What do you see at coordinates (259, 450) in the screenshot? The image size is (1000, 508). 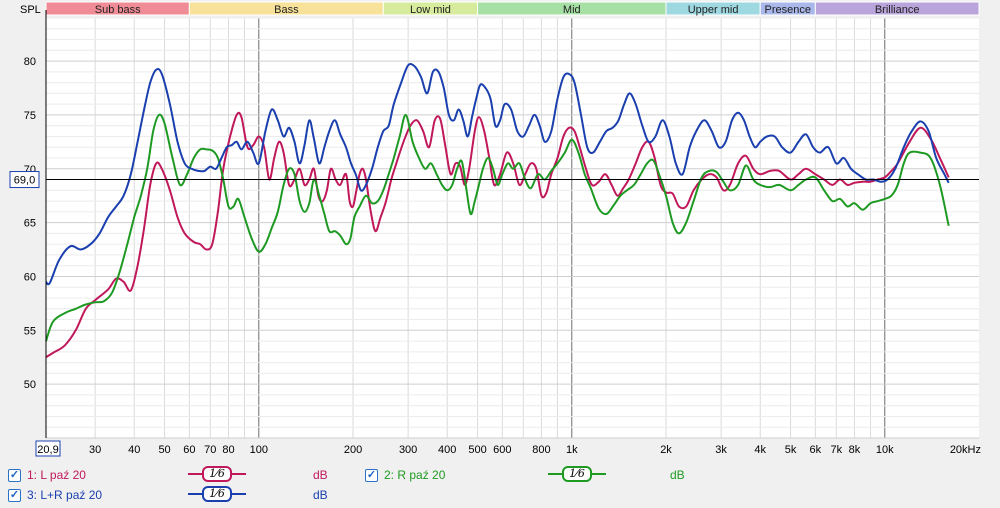 I see `x-tick-label: 100` at bounding box center [259, 450].